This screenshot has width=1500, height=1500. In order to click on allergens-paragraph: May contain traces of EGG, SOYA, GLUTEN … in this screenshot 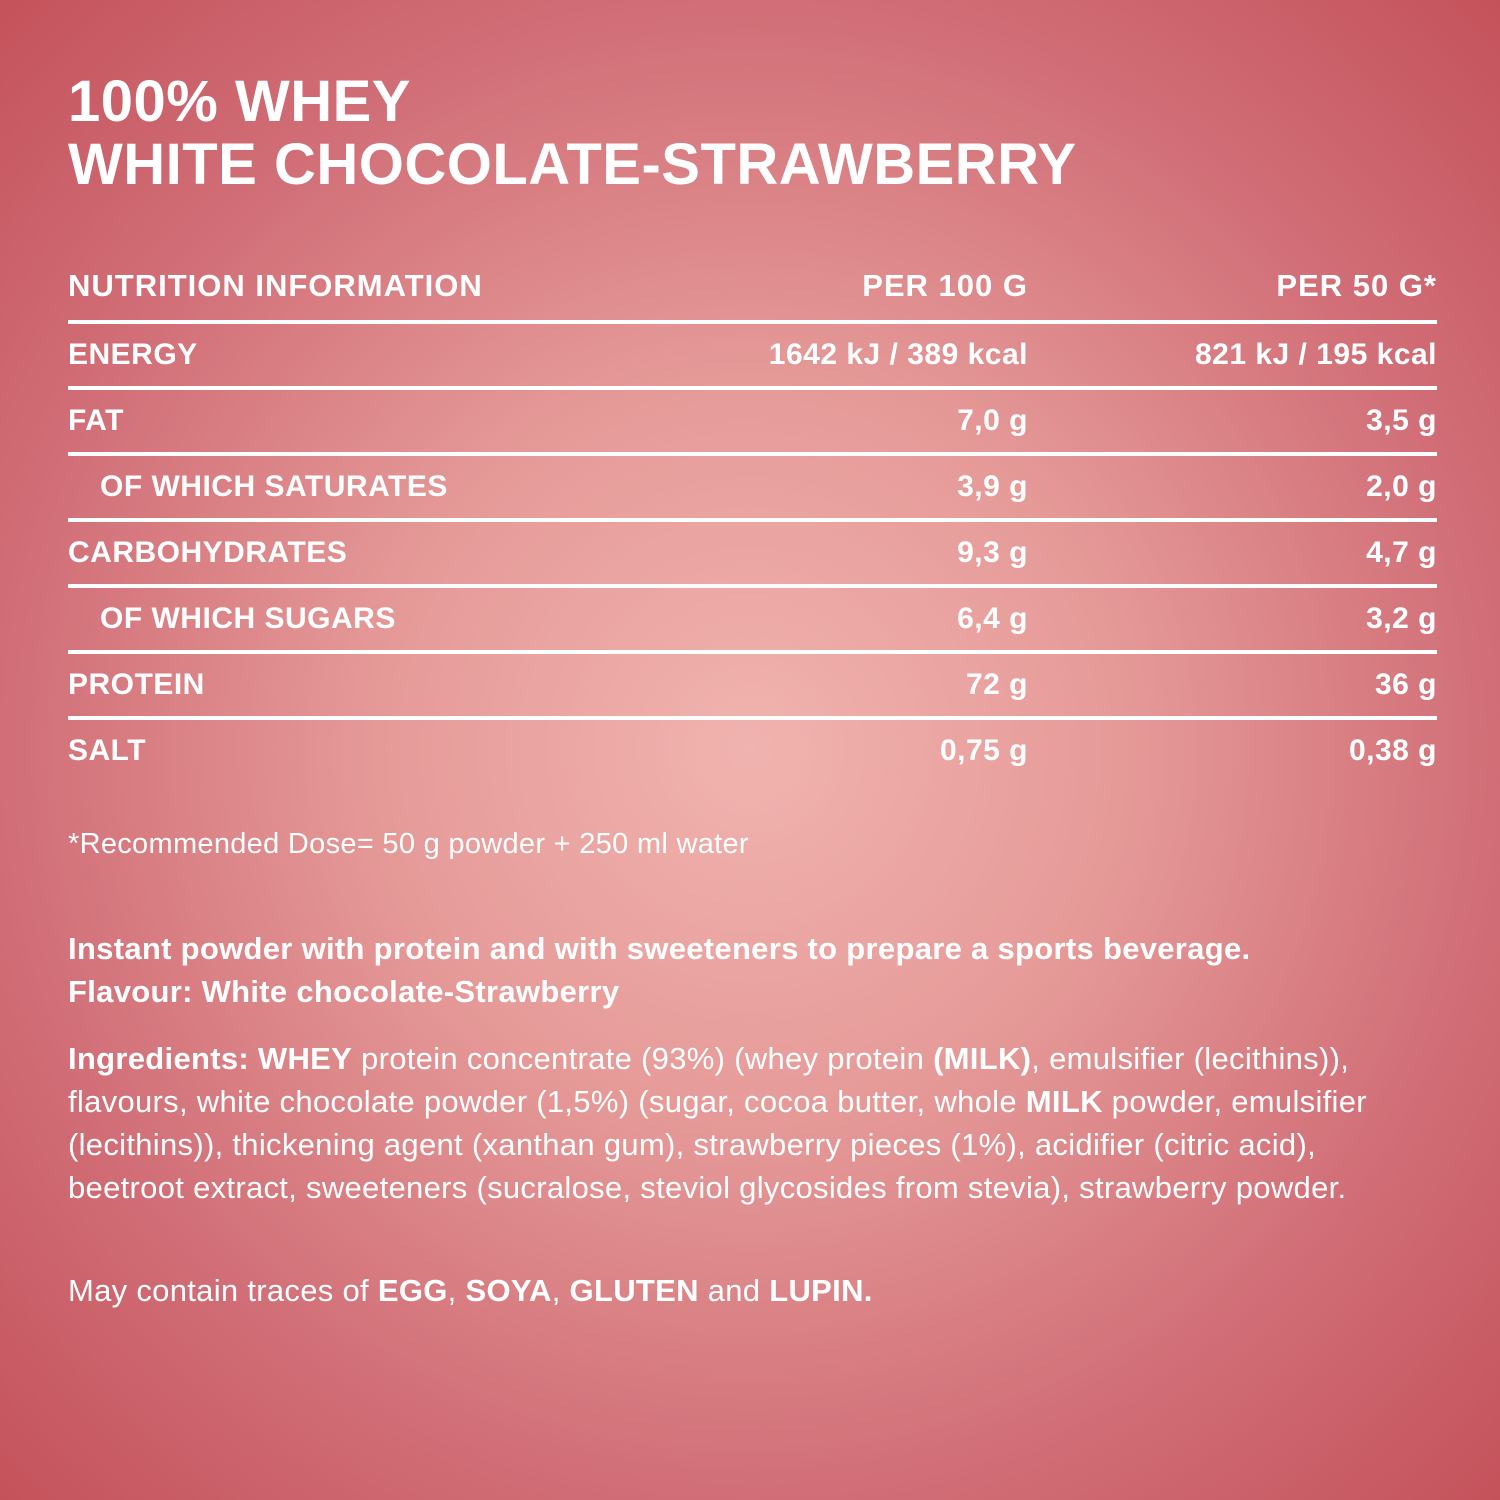, I will do `click(470, 1290)`.